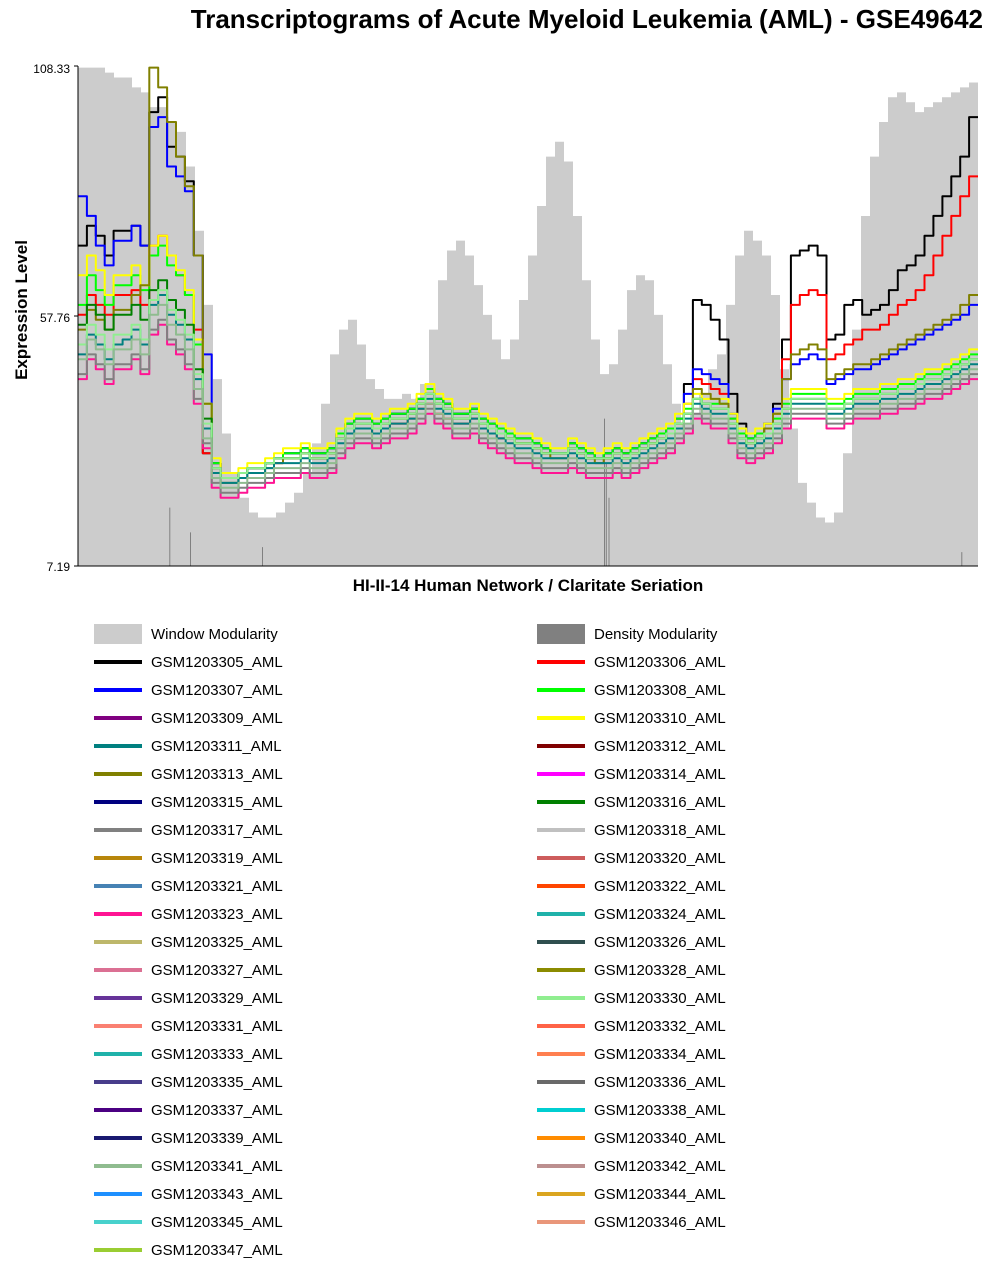  What do you see at coordinates (660, 662) in the screenshot?
I see `legend-label: GSM1203306_AML` at bounding box center [660, 662].